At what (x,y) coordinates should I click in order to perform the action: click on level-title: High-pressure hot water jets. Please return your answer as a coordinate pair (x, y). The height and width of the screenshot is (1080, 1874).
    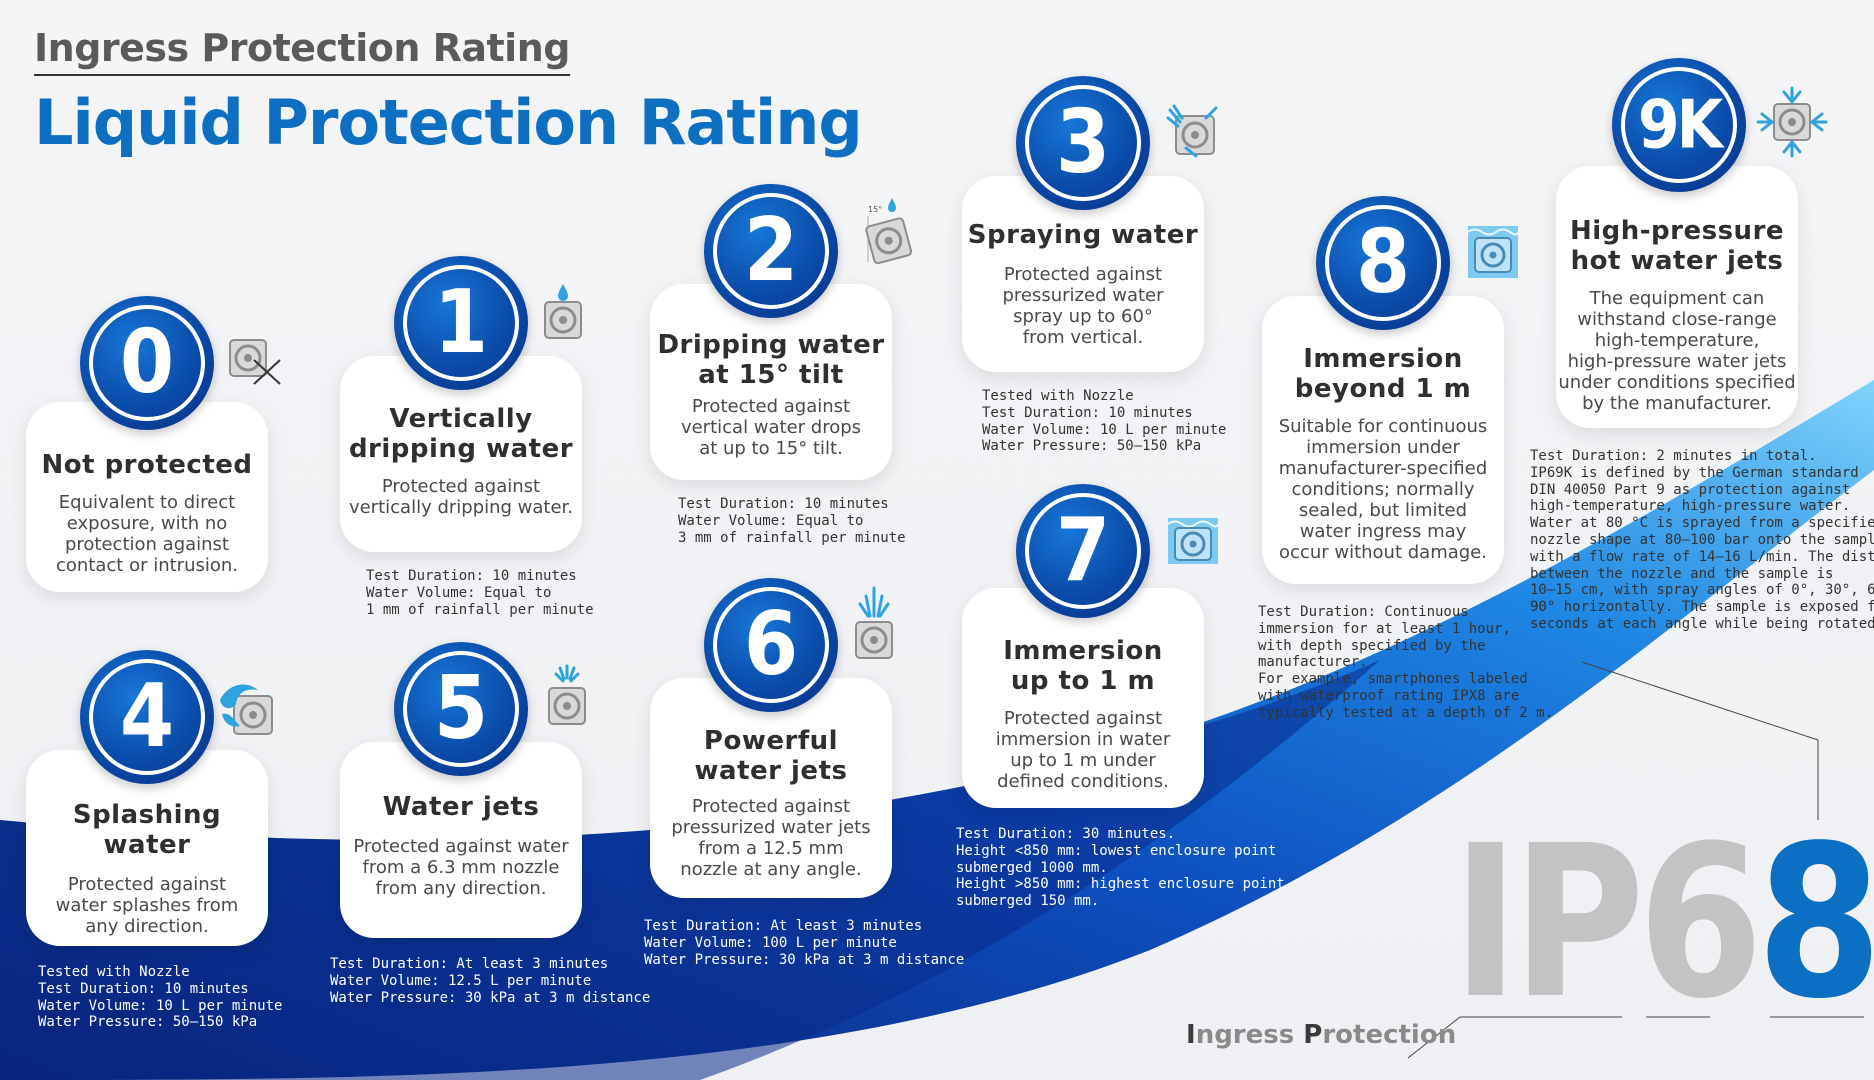
    Looking at the image, I should click on (1677, 246).